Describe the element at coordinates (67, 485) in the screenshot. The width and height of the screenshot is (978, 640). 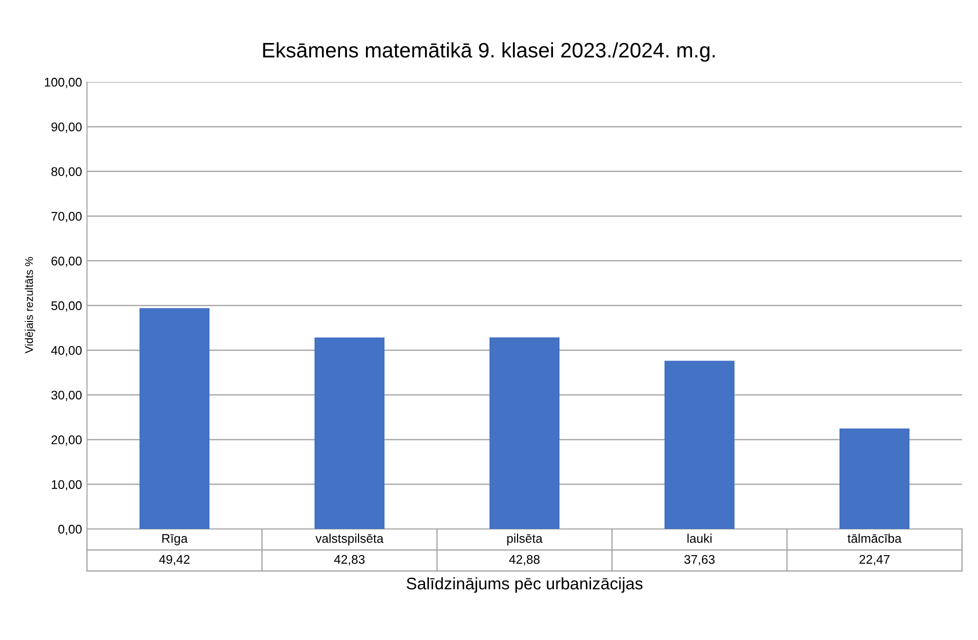
I see `y-tick-label: 10,00` at that location.